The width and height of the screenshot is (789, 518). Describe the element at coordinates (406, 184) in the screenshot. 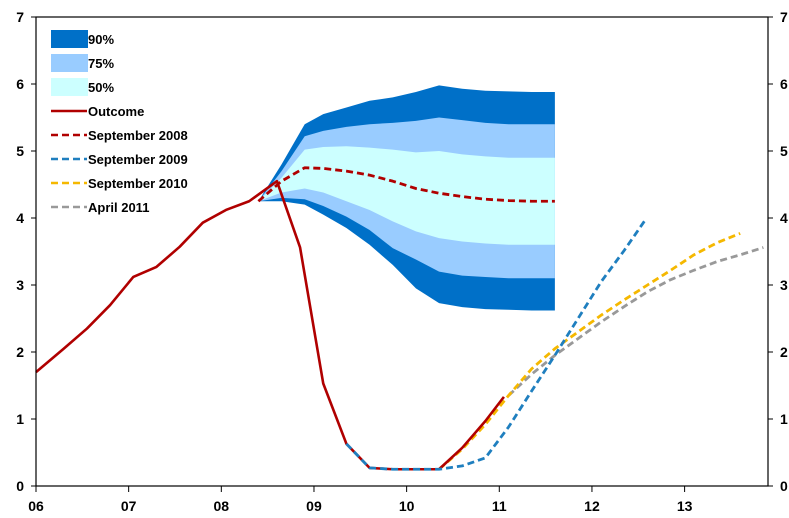

I see `series-line-september-2008` at that location.